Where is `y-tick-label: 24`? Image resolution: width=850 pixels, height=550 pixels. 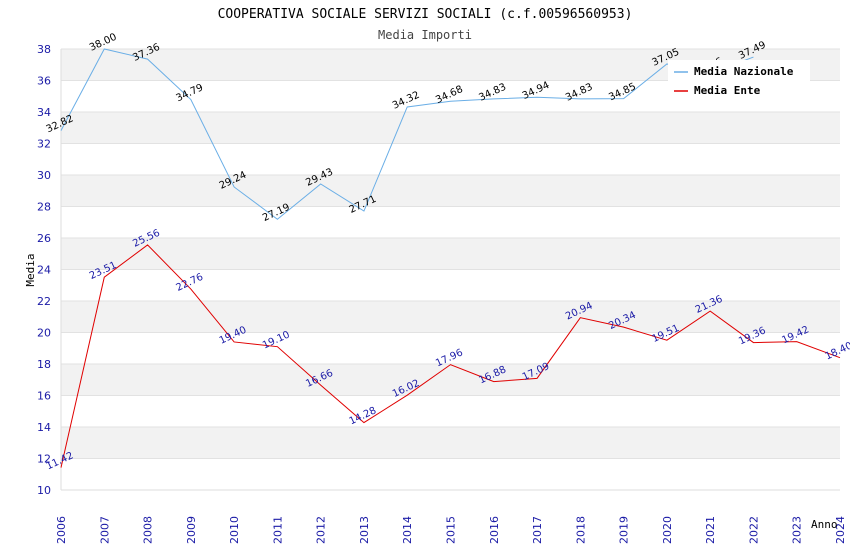 y-tick-label: 24 is located at coordinates (44, 270).